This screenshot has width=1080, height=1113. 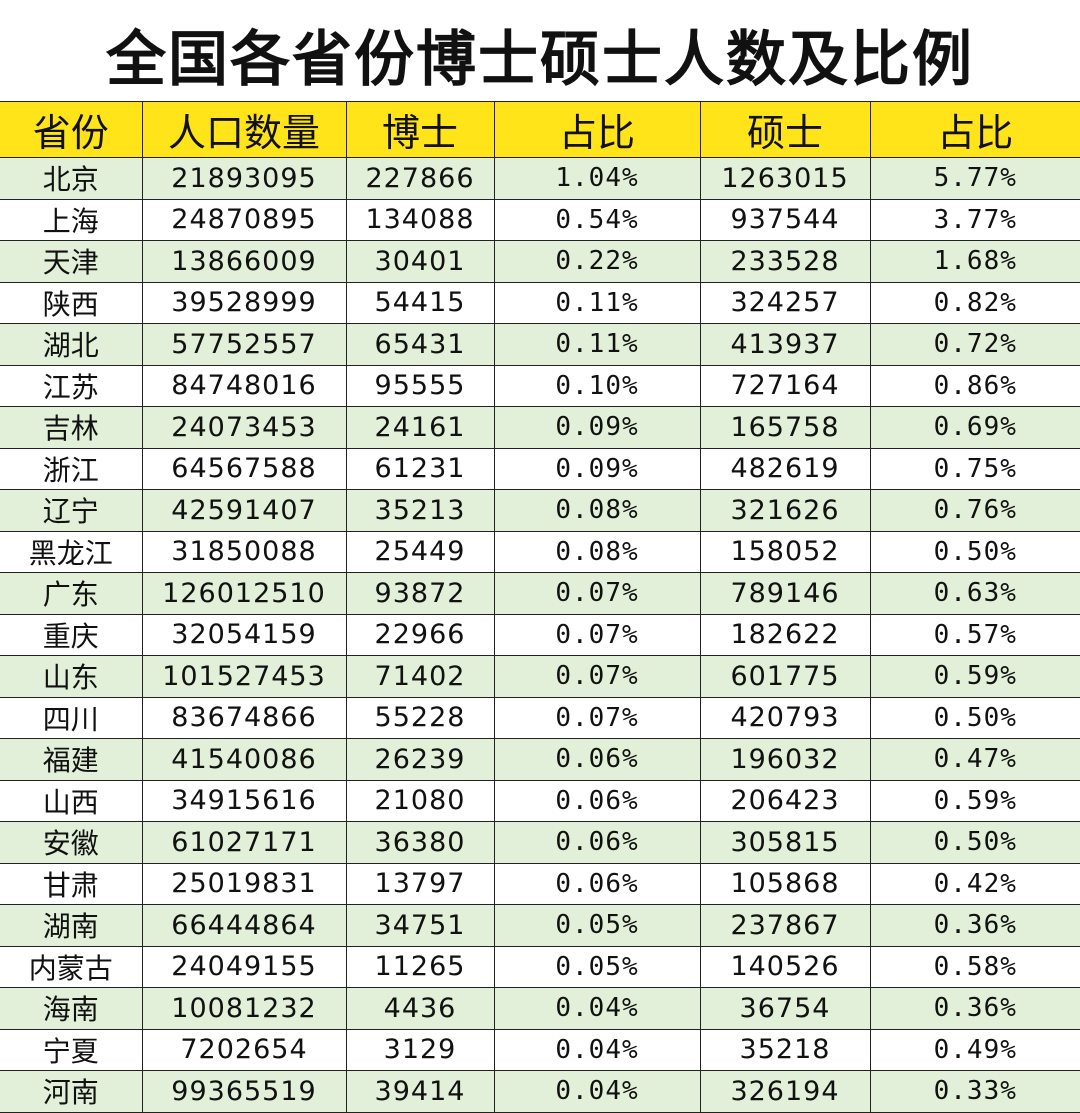 I want to click on province-cell: 宁夏, so click(x=71, y=1050).